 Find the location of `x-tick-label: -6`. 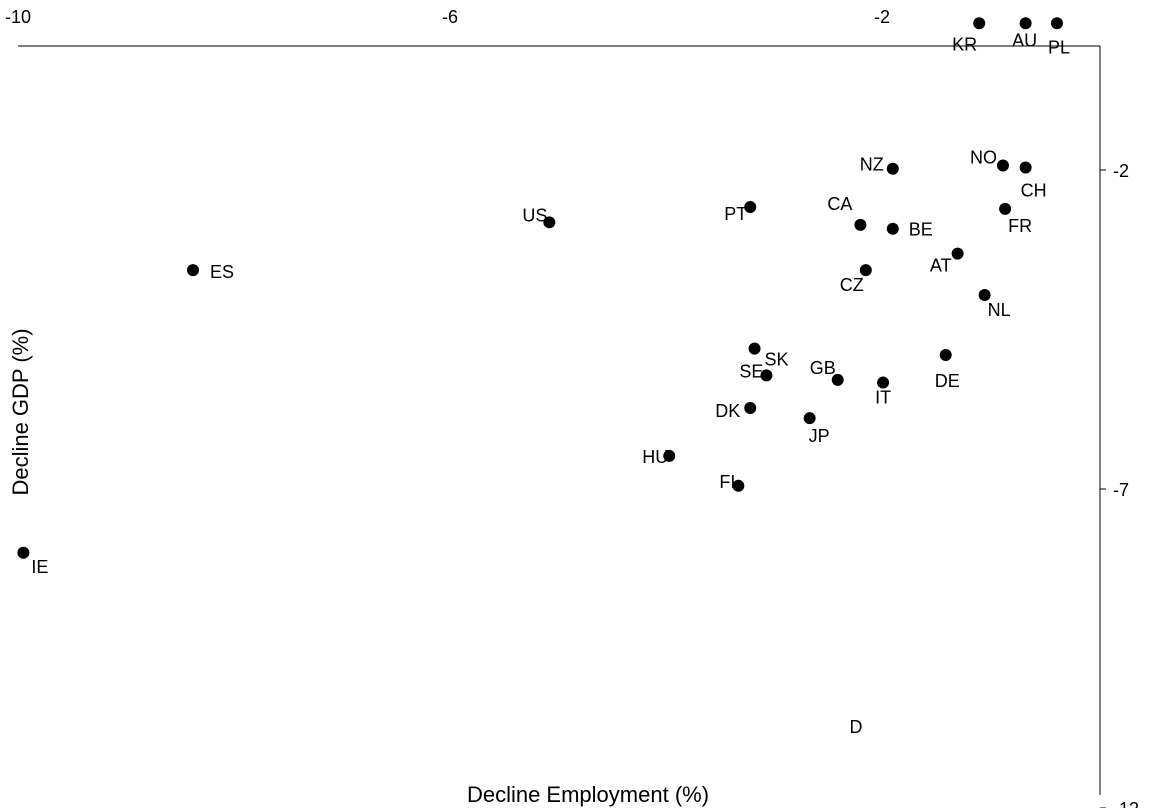

x-tick-label: -6 is located at coordinates (450, 17).